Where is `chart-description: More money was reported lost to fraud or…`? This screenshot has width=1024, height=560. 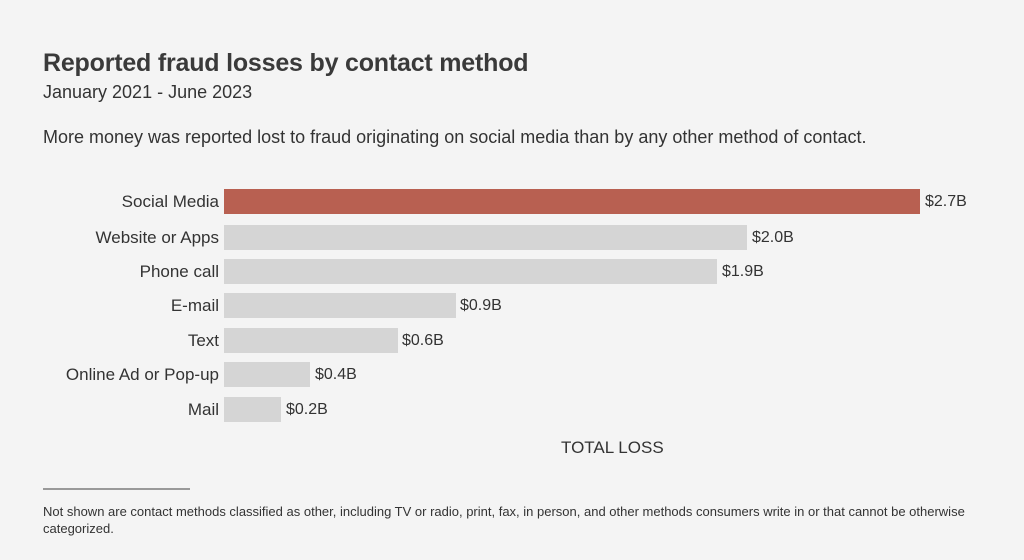
chart-description: More money was reported lost to fraud or… is located at coordinates (455, 137).